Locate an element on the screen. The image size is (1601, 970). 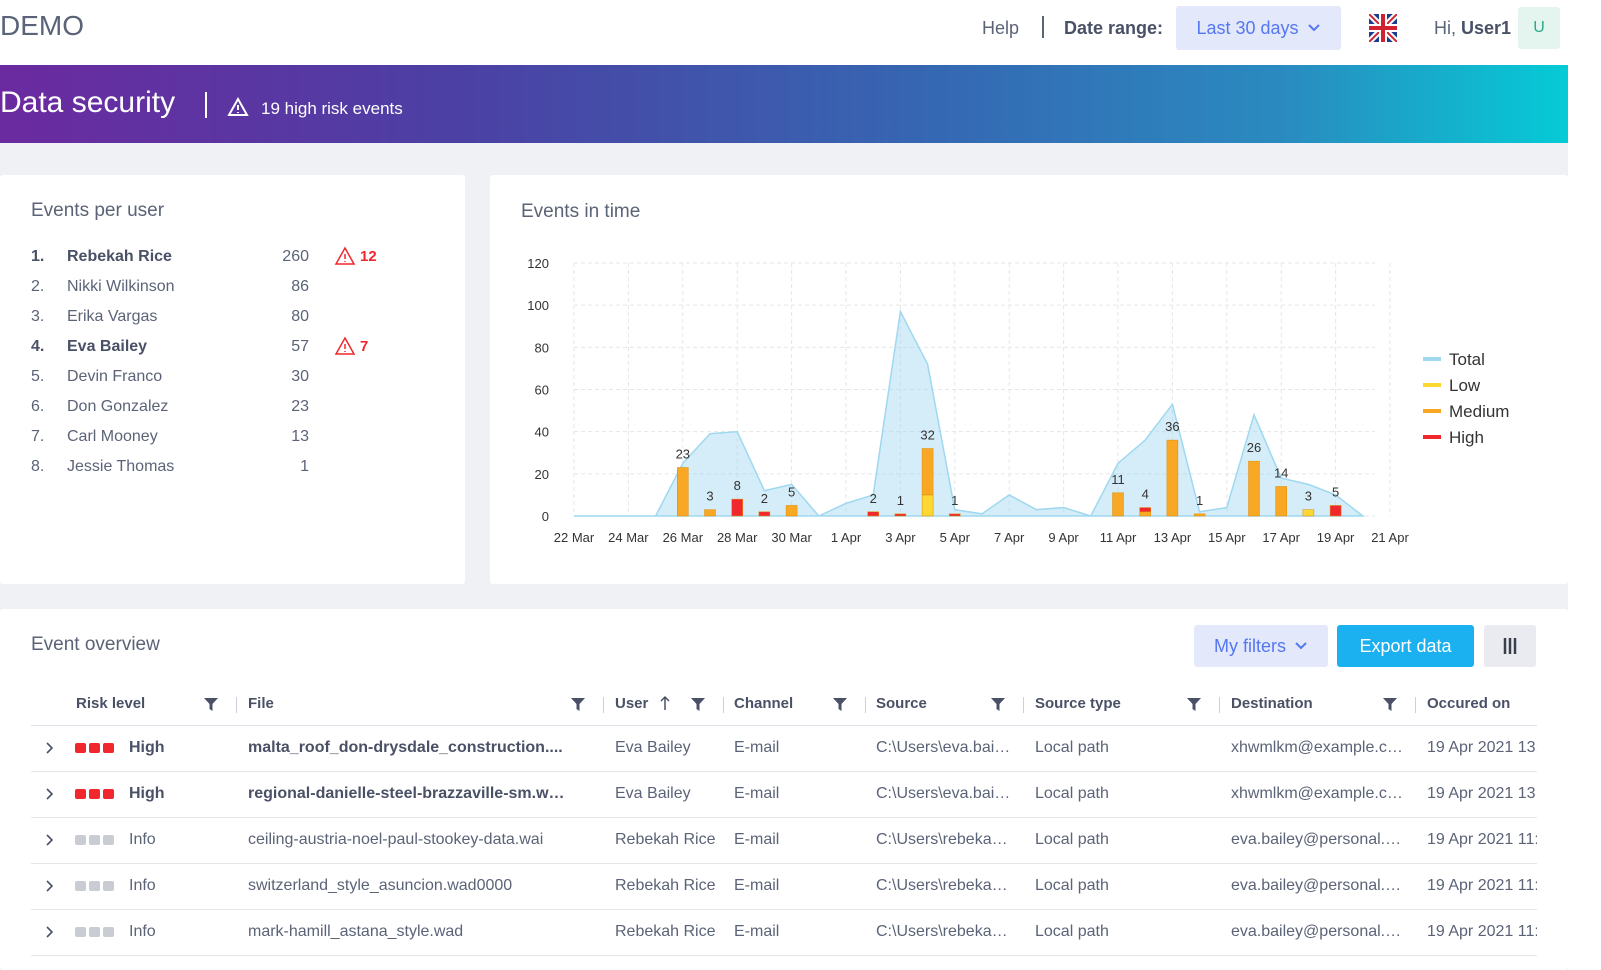
column-header: Occured on is located at coordinates (1469, 703).